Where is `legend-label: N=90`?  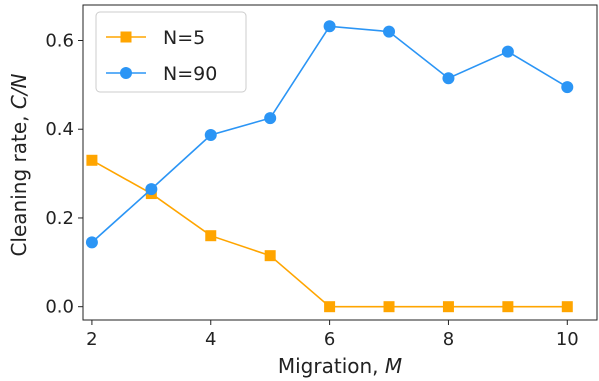 legend-label: N=90 is located at coordinates (190, 74).